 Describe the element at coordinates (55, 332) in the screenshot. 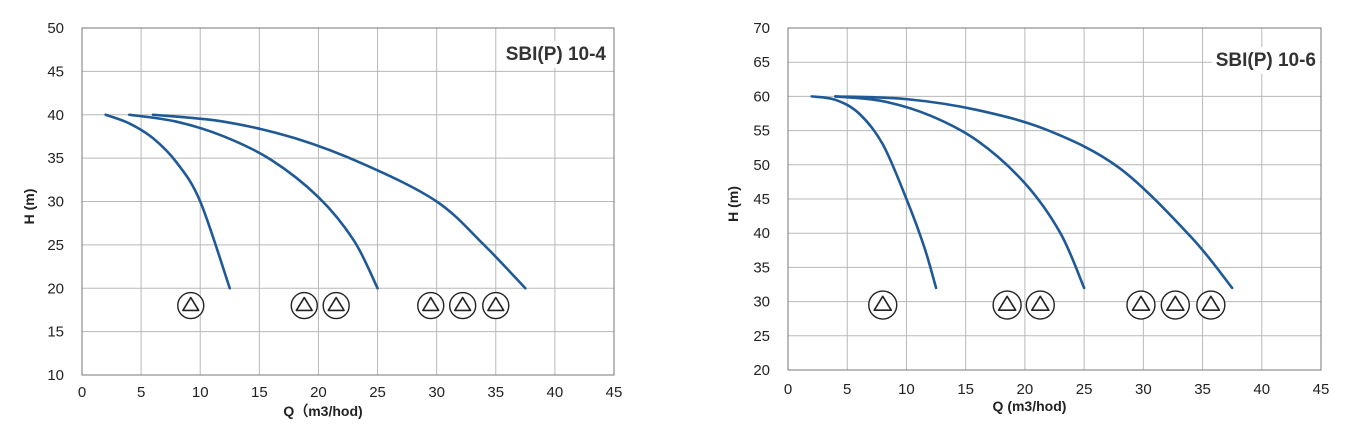

I see `y-tick-label: 15` at that location.